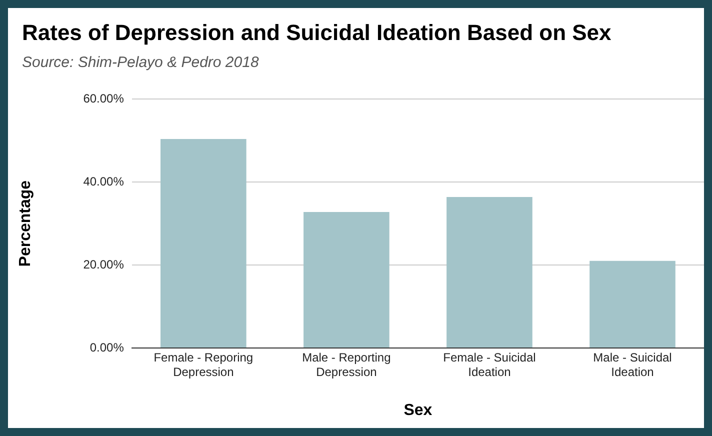 The image size is (712, 436). I want to click on y-tick-label: 0.00%, so click(107, 347).